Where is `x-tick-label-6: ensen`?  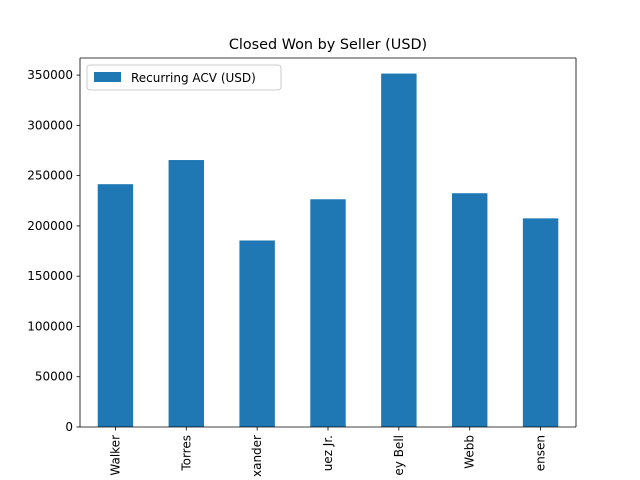
x-tick-label-6: ensen is located at coordinates (541, 453).